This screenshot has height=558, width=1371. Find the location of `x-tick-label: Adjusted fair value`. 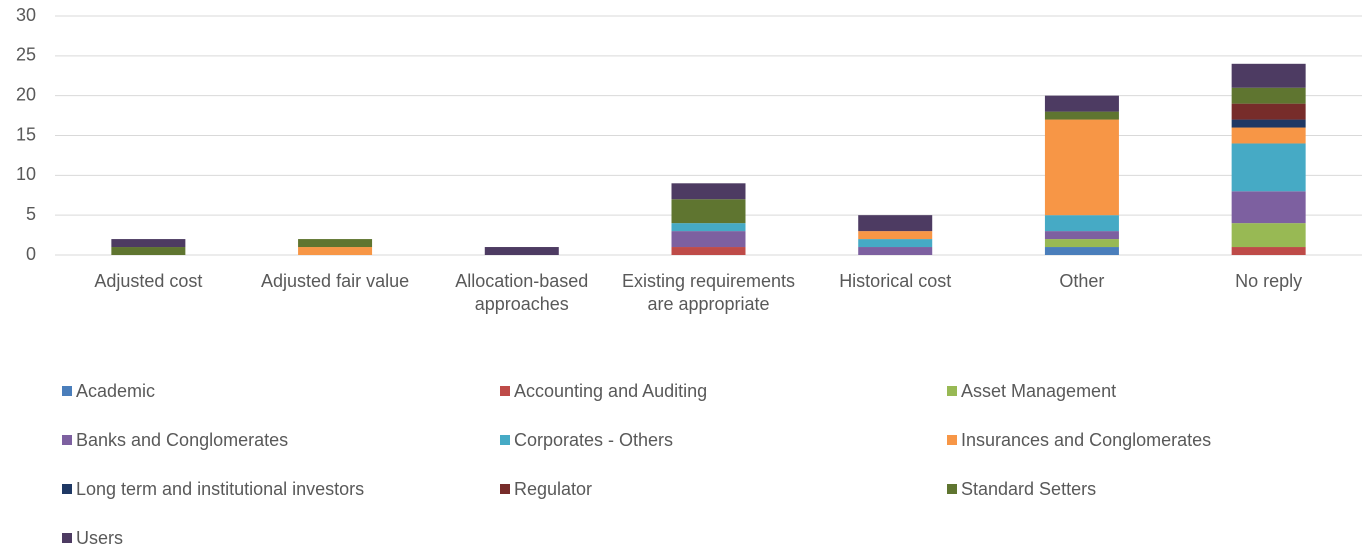

x-tick-label: Adjusted fair value is located at coordinates (335, 281).